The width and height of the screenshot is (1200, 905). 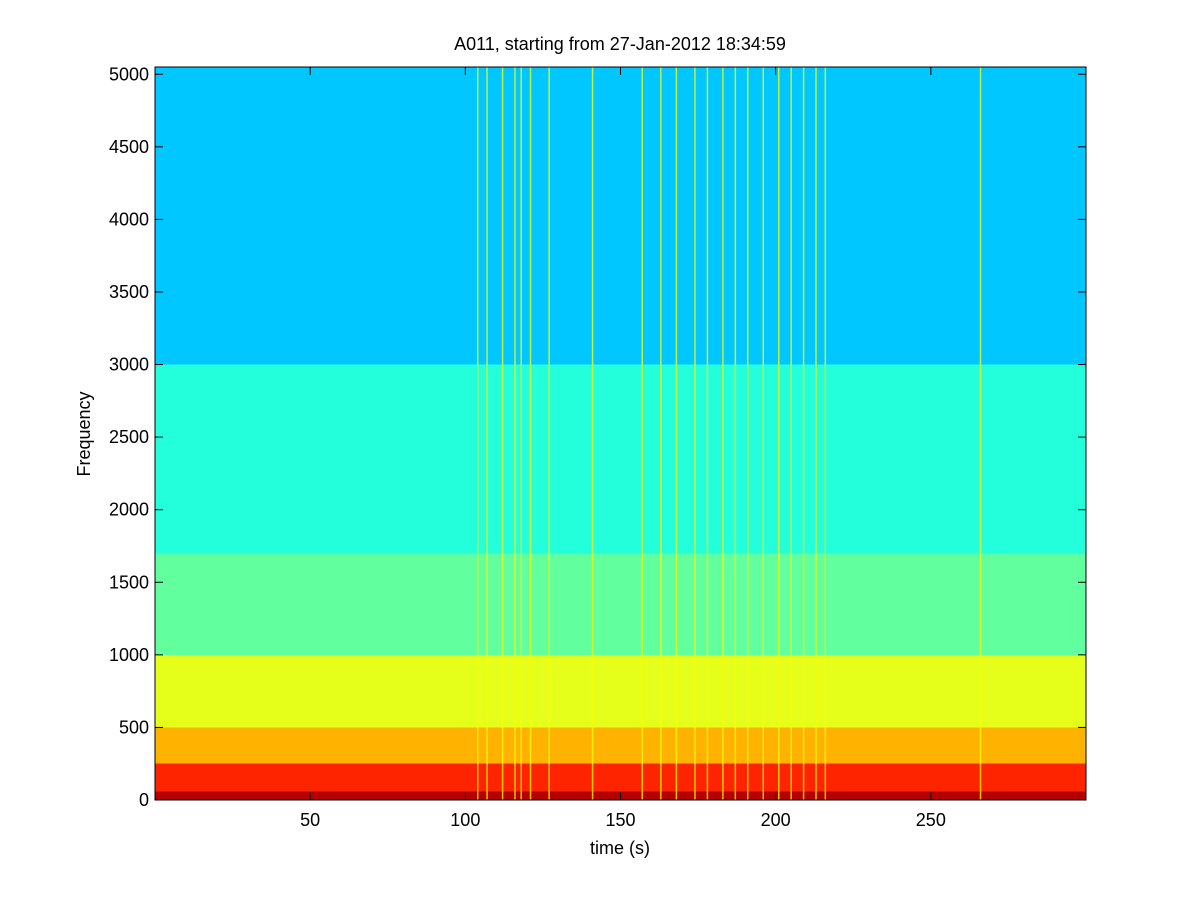 What do you see at coordinates (144, 800) in the screenshot?
I see `y-tick-label: 0` at bounding box center [144, 800].